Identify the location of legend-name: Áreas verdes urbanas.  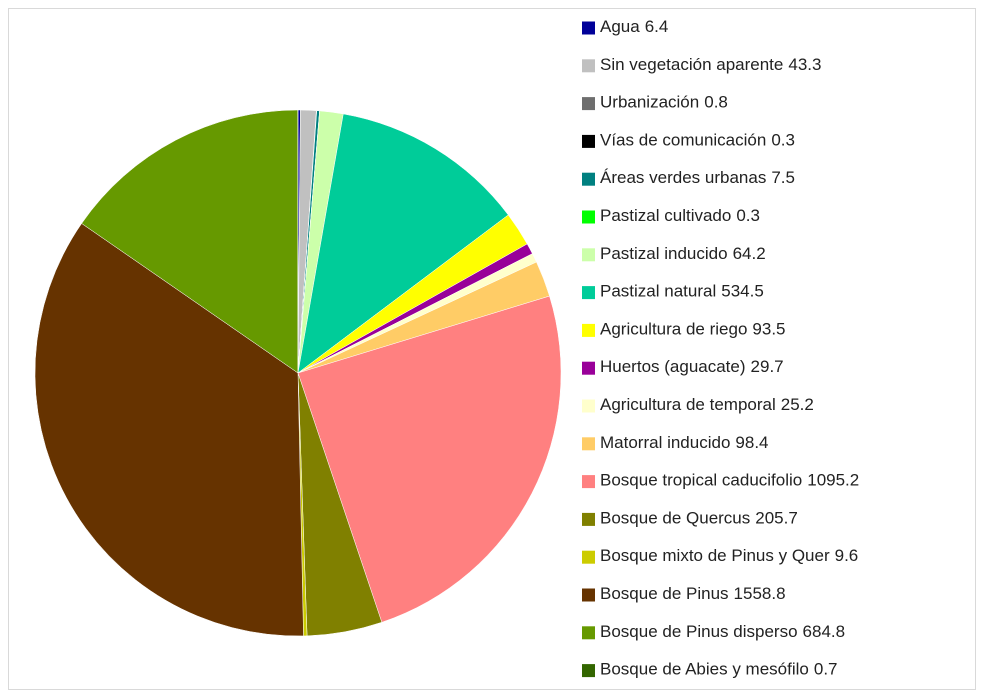
(683, 178).